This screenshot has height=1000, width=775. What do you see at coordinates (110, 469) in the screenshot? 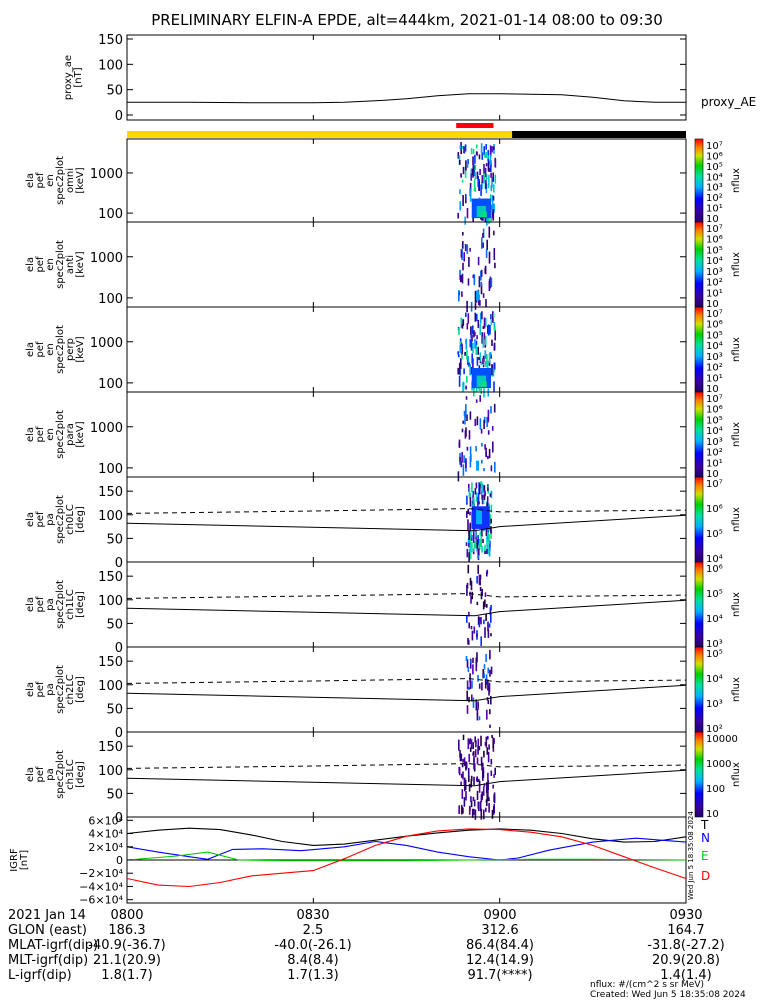
I see `spec_para-tick-label: 100` at bounding box center [110, 469].